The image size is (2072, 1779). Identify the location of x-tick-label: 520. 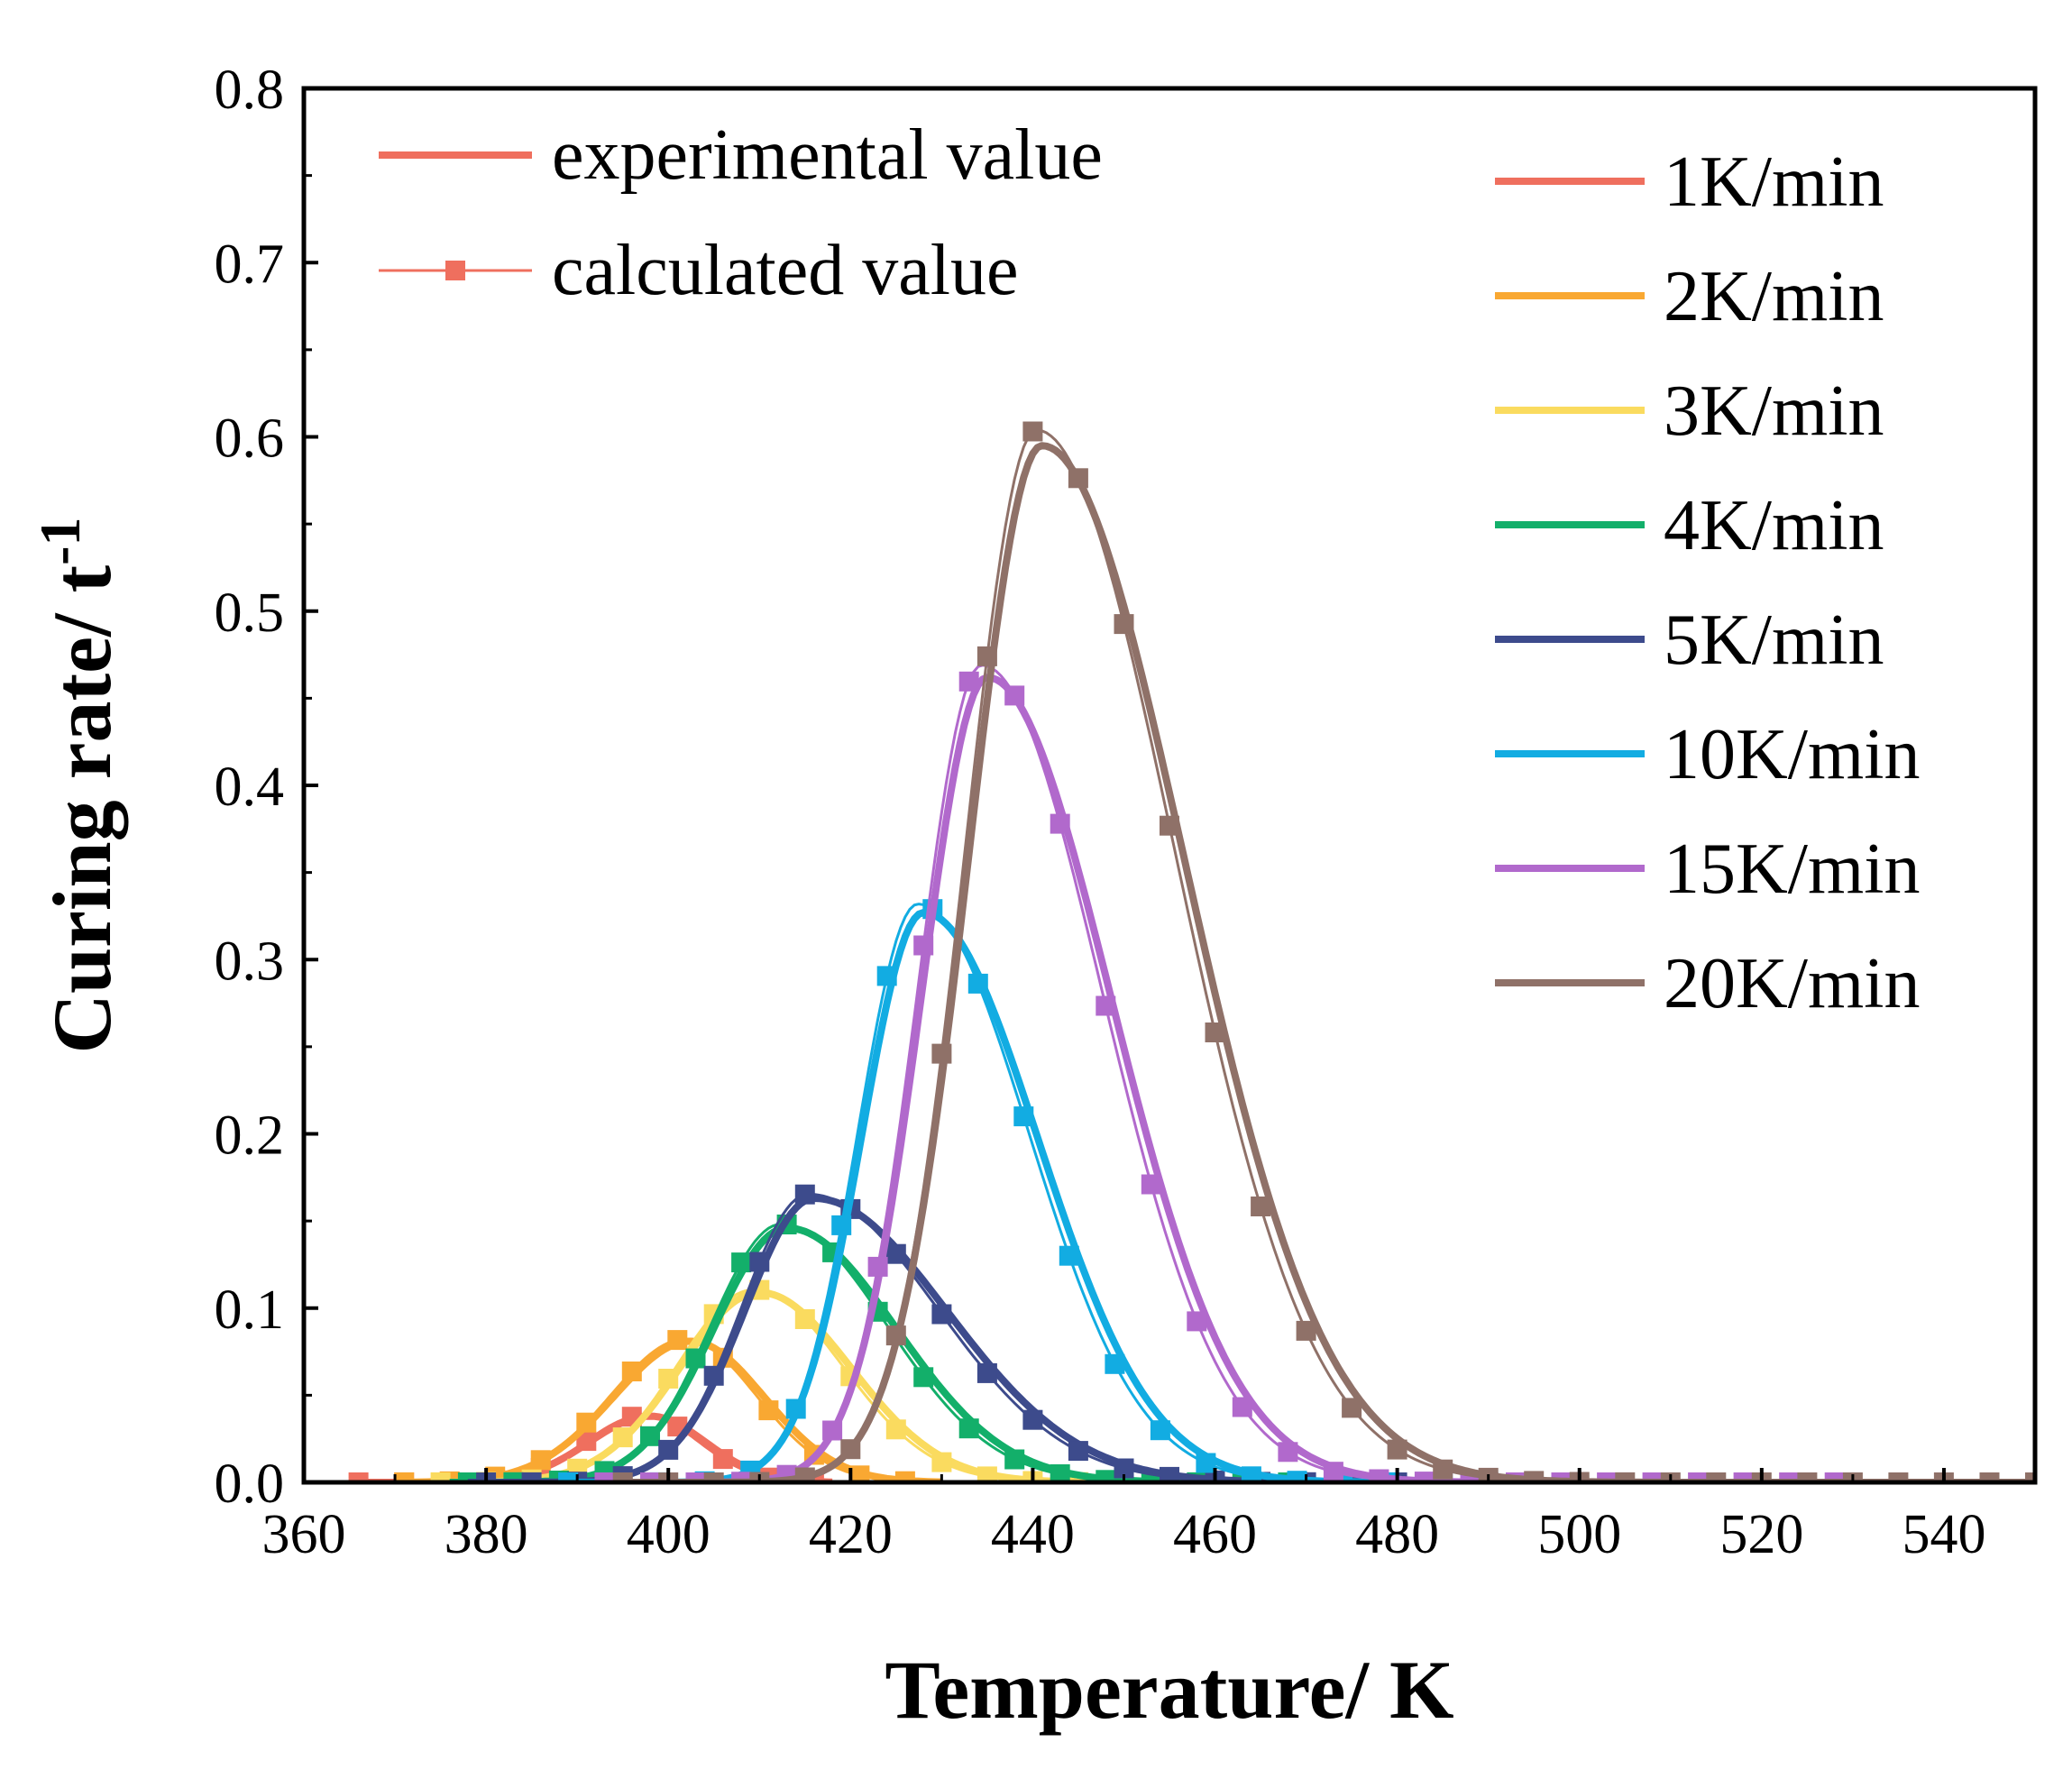
(1761, 1535).